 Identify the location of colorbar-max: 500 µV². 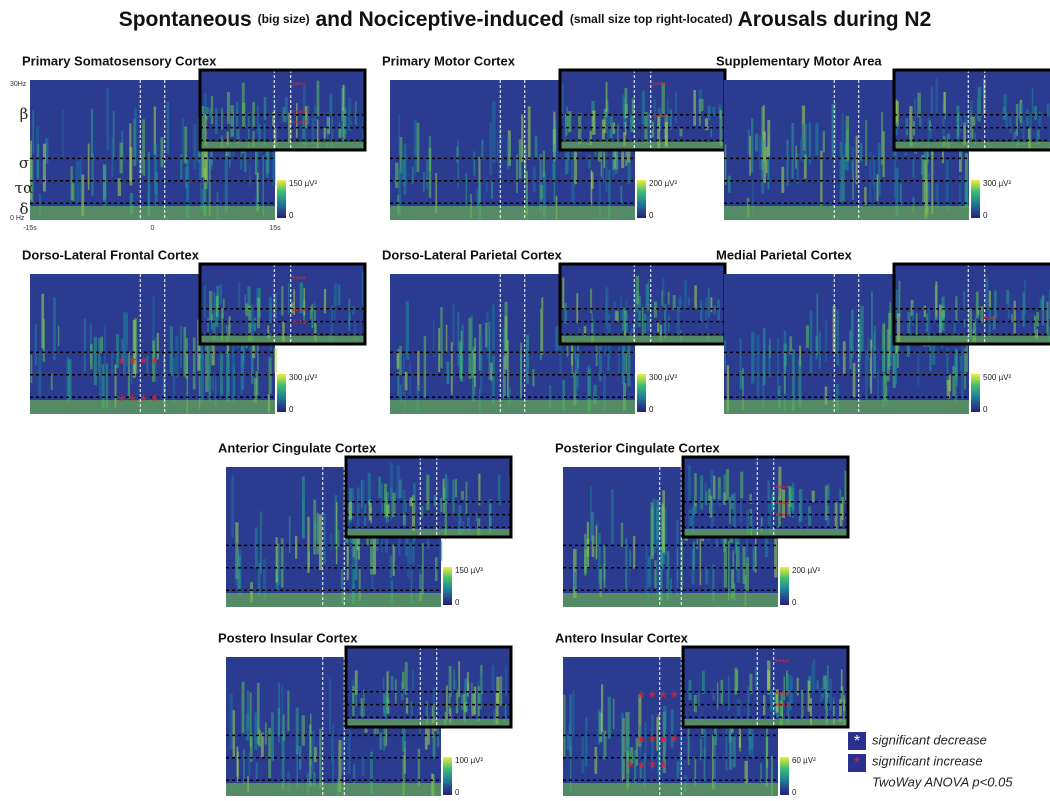
(997, 377).